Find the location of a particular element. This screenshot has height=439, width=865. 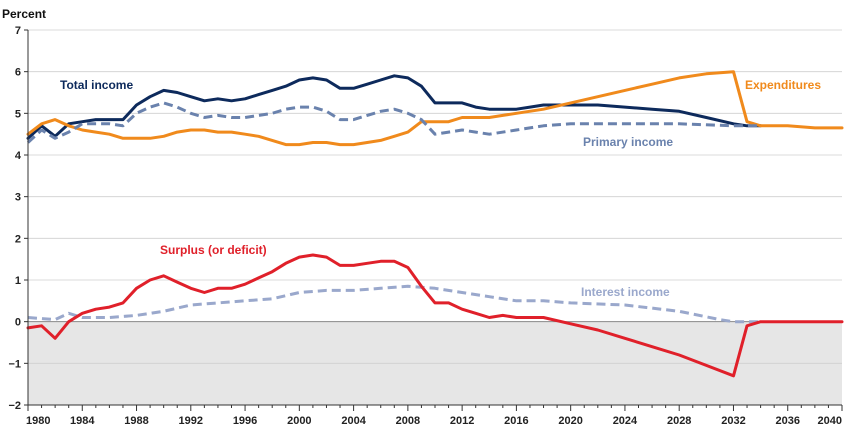

y-tick-label: 2 is located at coordinates (18, 239).